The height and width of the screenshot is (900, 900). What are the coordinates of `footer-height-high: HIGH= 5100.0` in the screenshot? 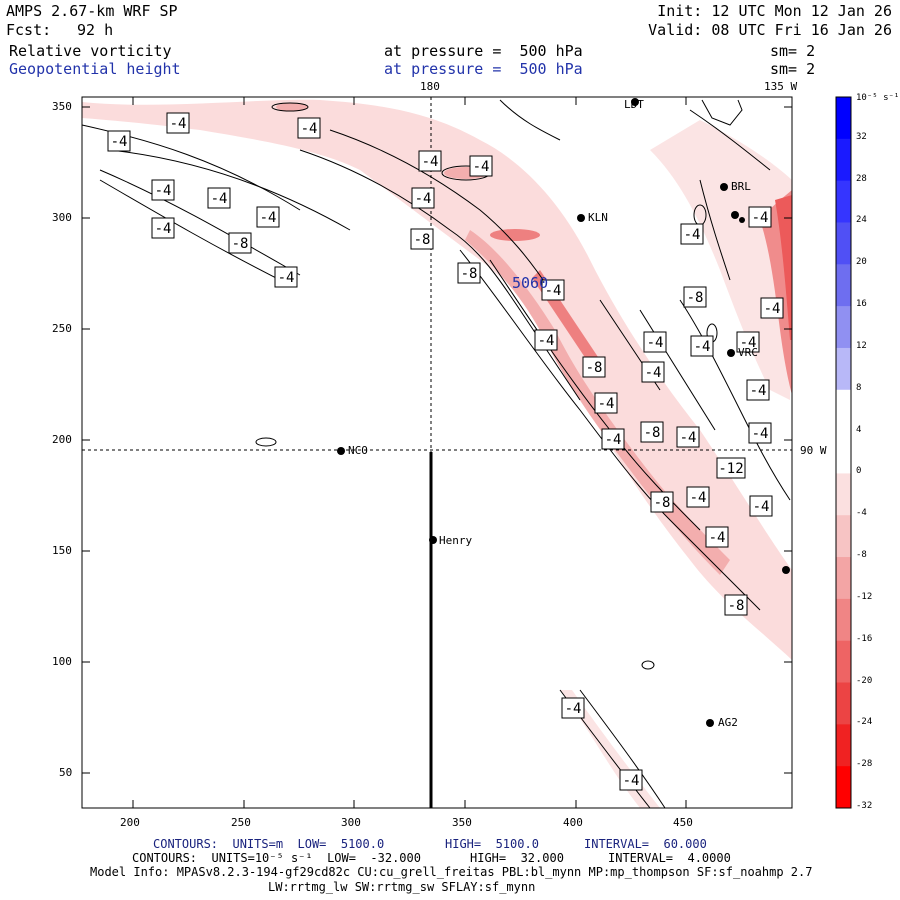 It's located at (492, 844).